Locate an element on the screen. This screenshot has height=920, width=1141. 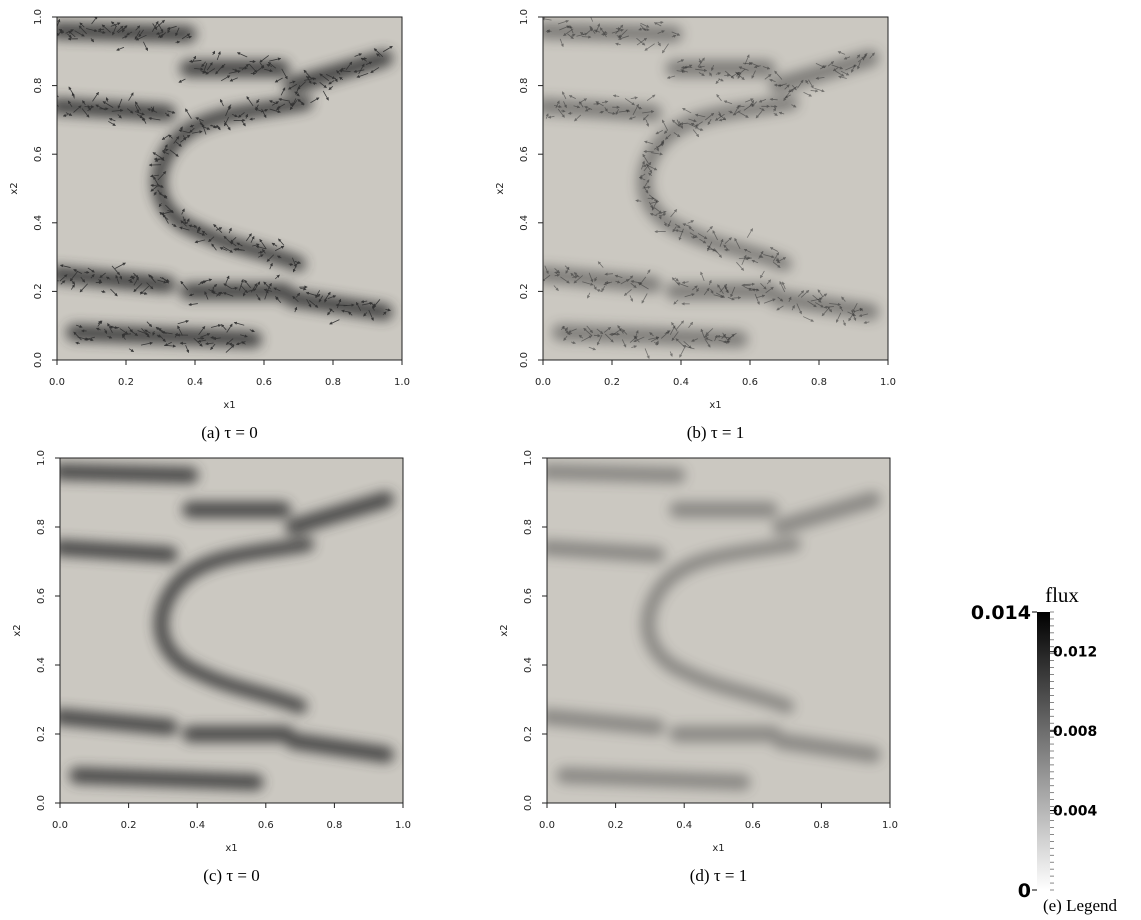
caption: (c) τ = 0 is located at coordinates (231, 875).